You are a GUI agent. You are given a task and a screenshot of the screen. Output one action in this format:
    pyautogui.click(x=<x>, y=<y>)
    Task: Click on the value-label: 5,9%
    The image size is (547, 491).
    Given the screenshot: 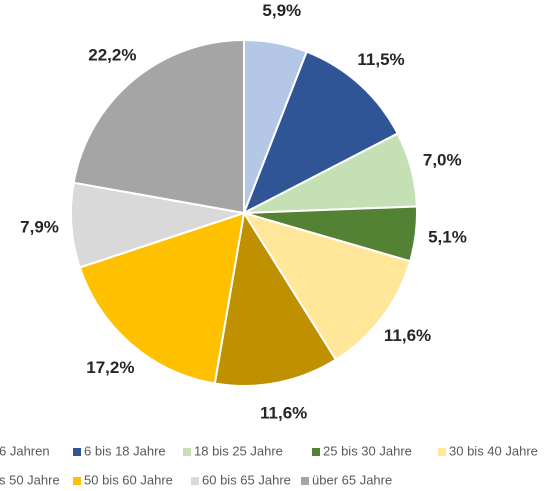 What is the action you would take?
    pyautogui.click(x=281, y=10)
    